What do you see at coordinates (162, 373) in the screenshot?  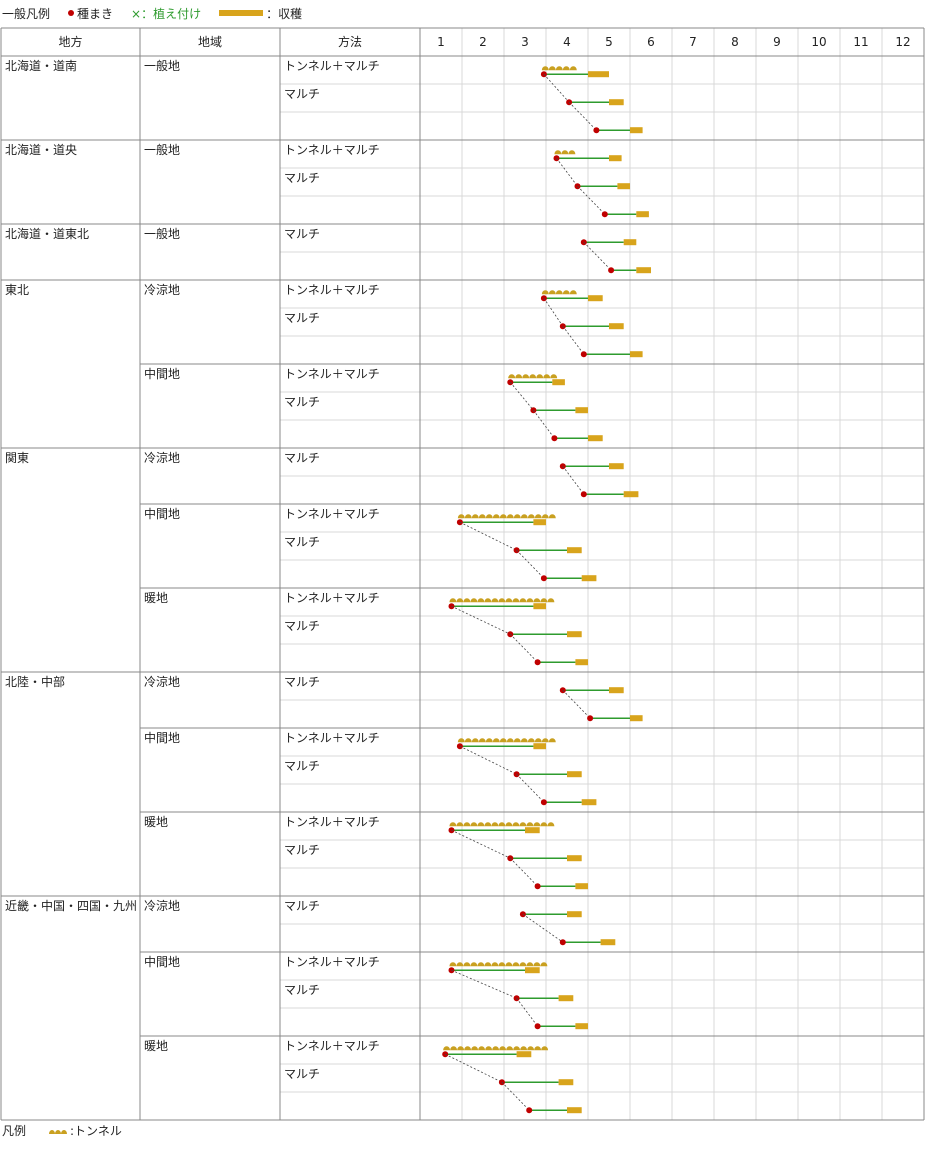 I see `area-label: 中間地` at bounding box center [162, 373].